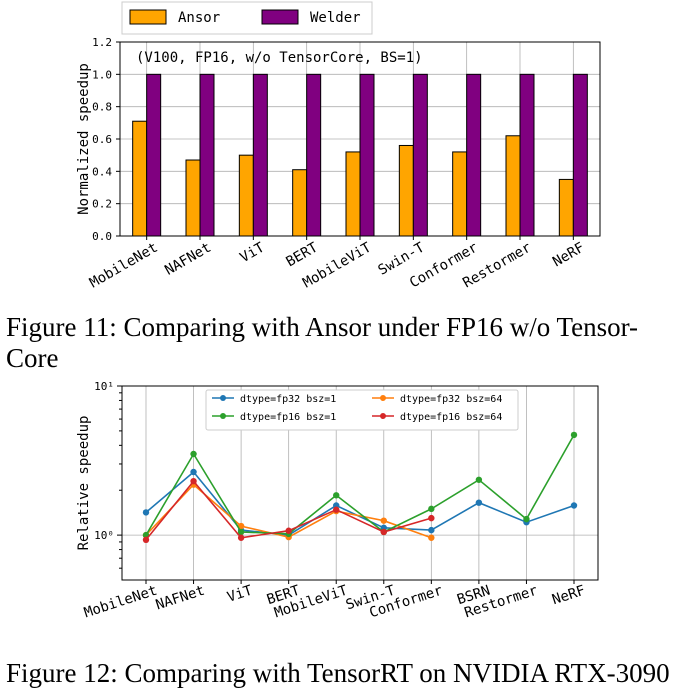 The image size is (690, 694). I want to click on point-dtype-fp16-bsz-1-conformer, so click(431, 509).